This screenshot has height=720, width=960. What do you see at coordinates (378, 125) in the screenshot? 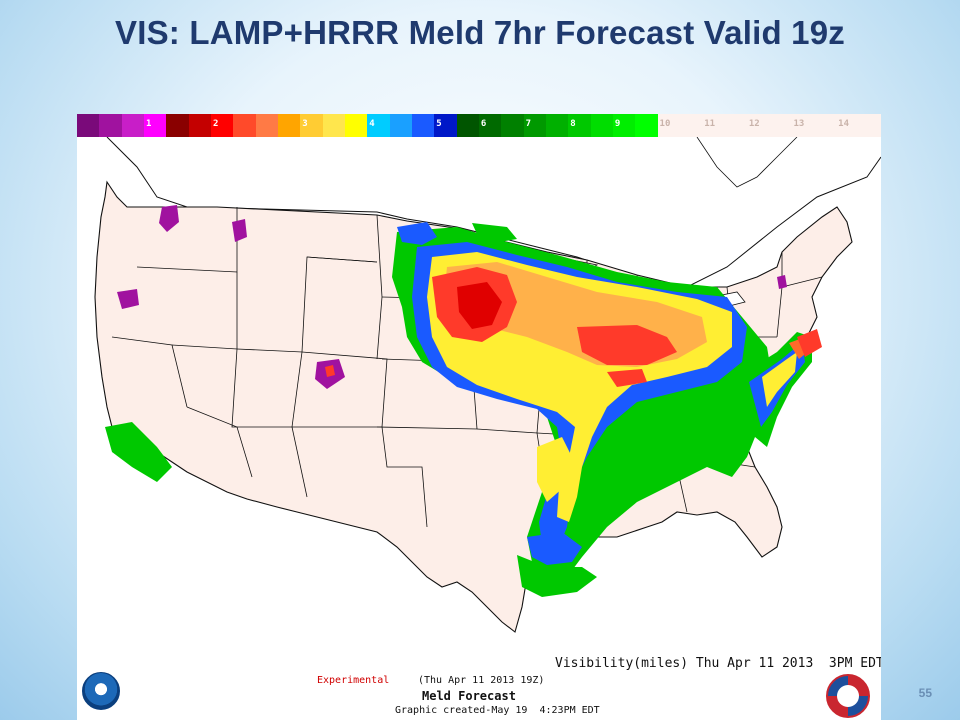
I see `legend-cell: 4` at bounding box center [378, 125].